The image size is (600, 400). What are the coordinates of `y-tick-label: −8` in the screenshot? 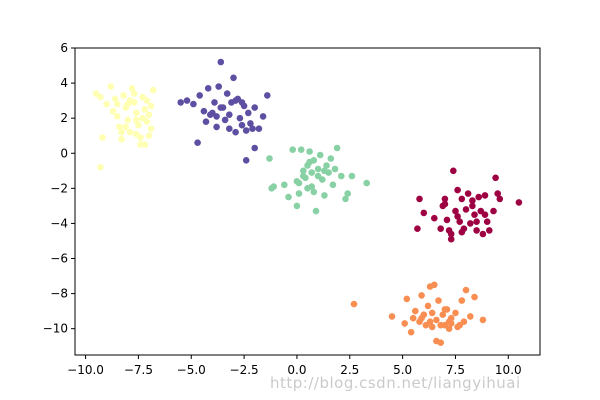 It's located at (59, 294).